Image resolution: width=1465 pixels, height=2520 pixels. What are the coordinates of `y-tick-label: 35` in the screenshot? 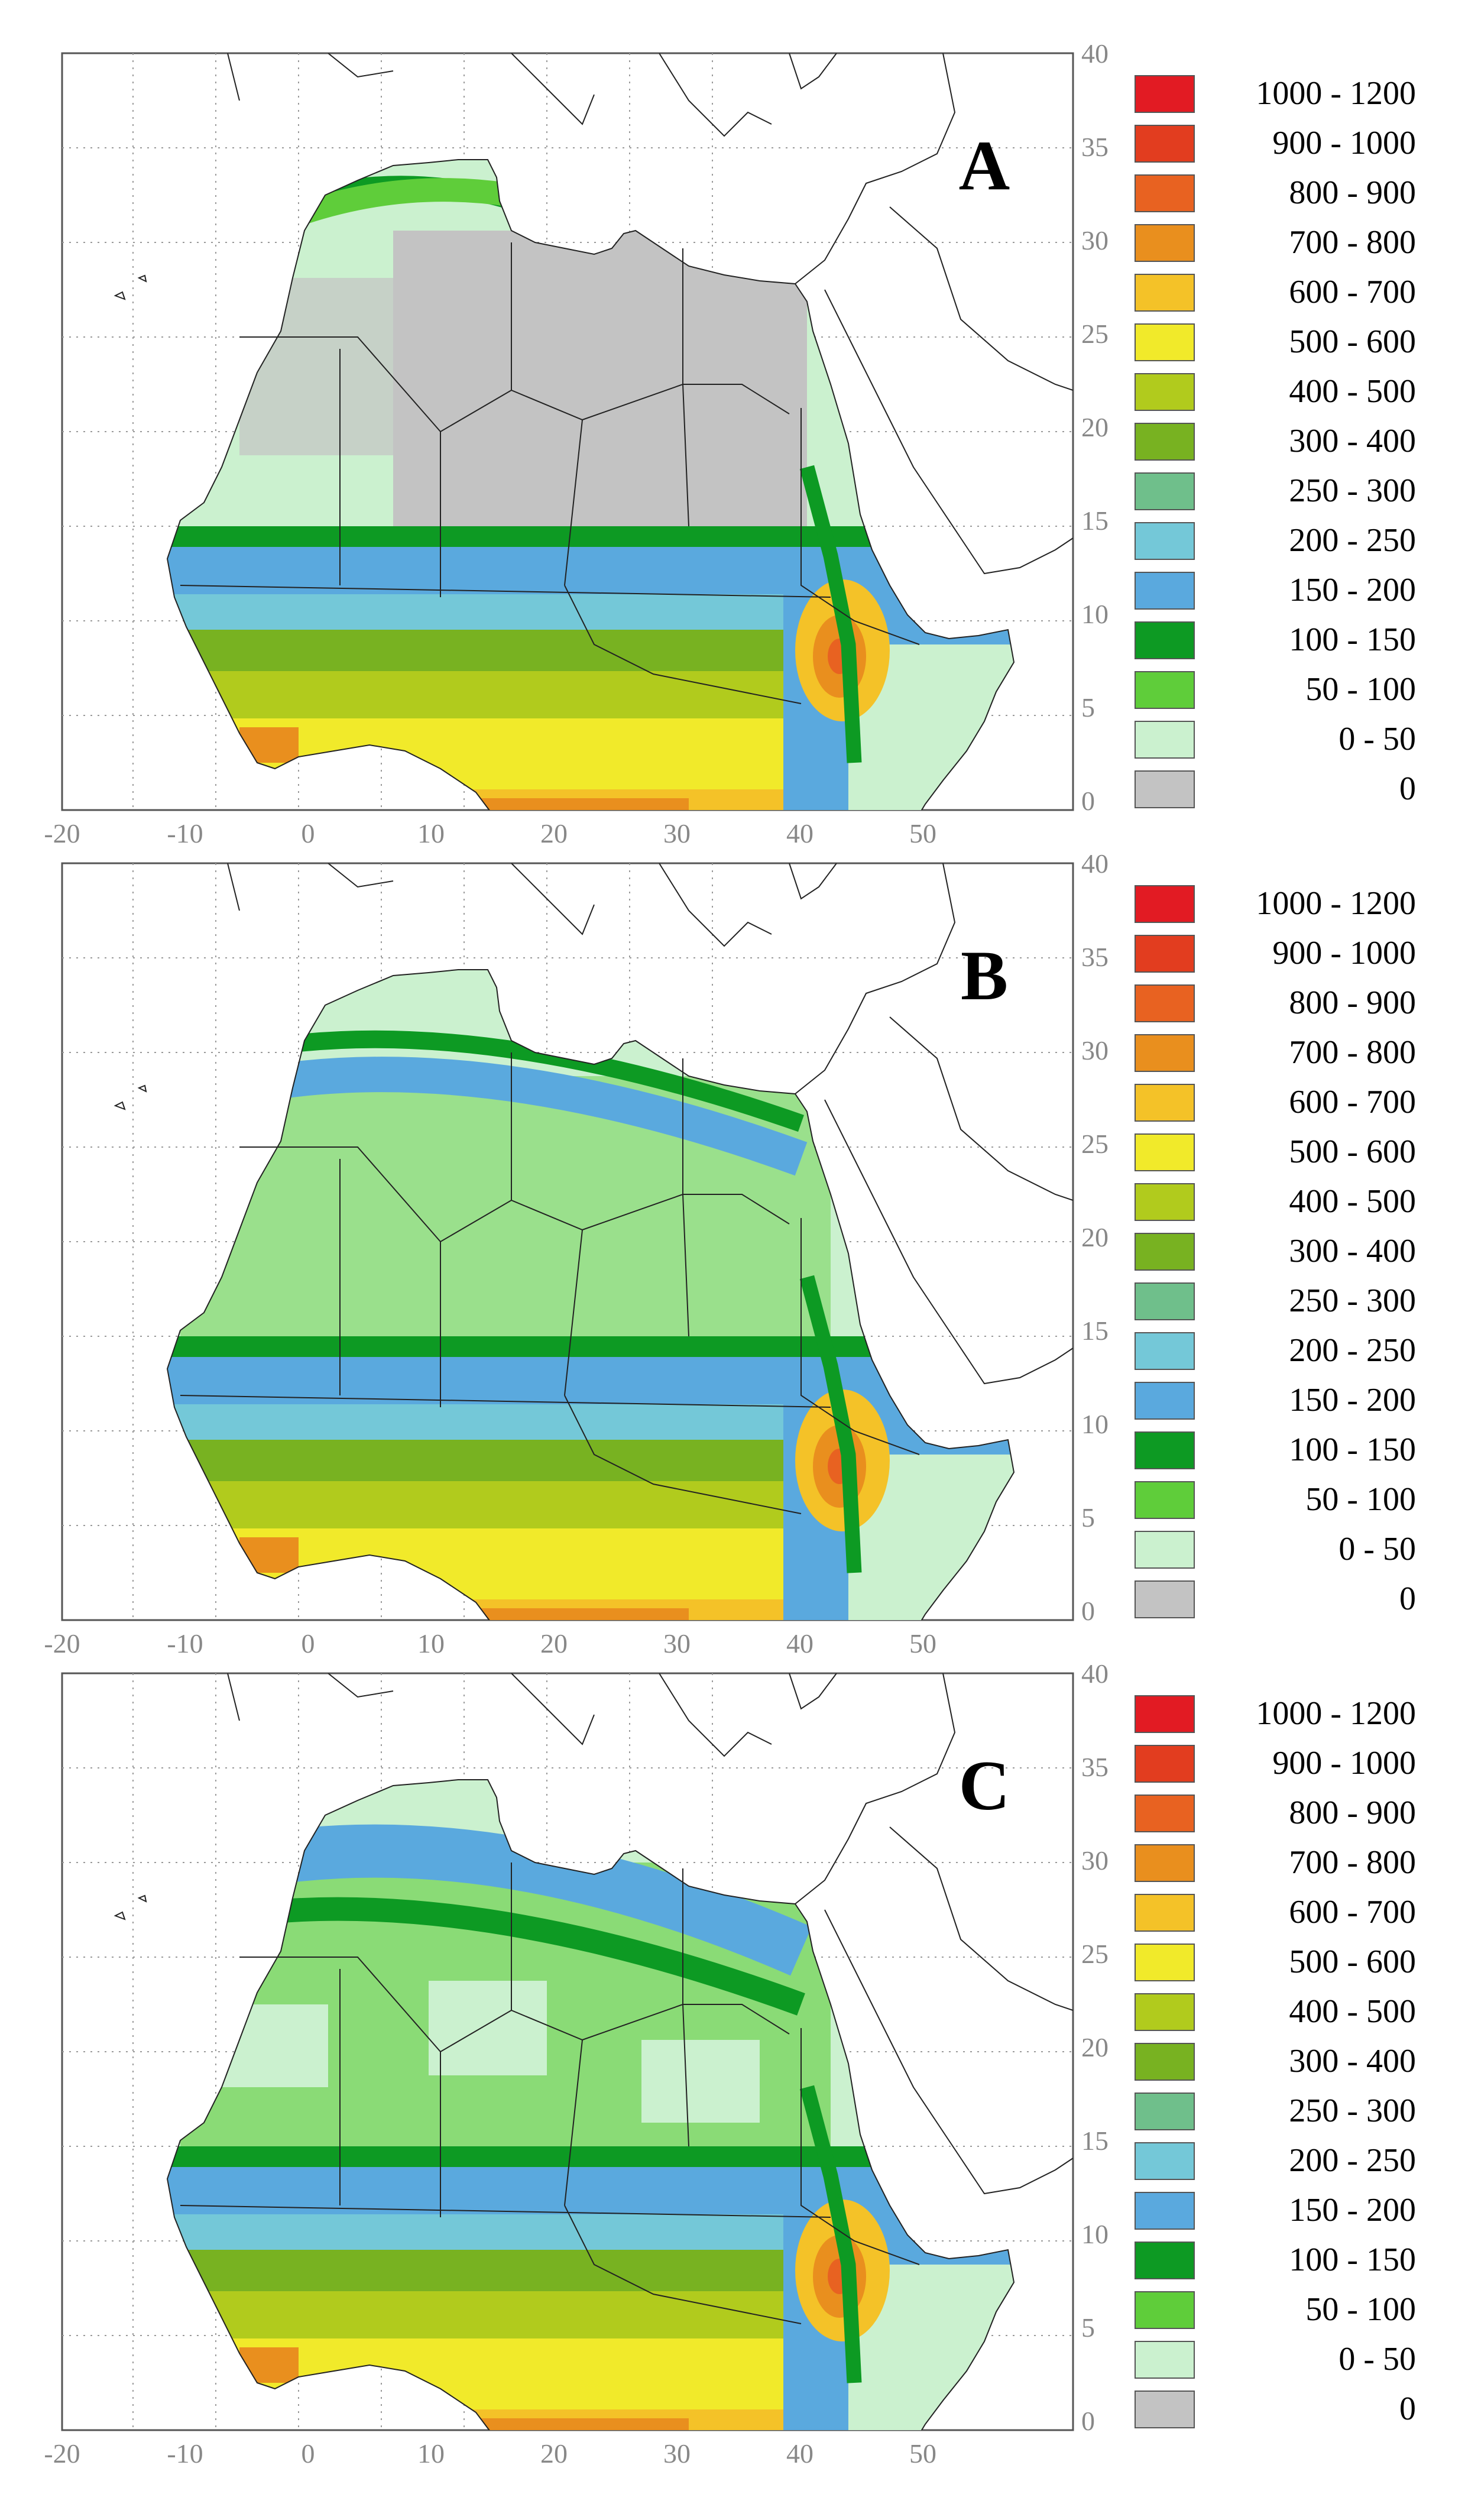 It's located at (1095, 1767).